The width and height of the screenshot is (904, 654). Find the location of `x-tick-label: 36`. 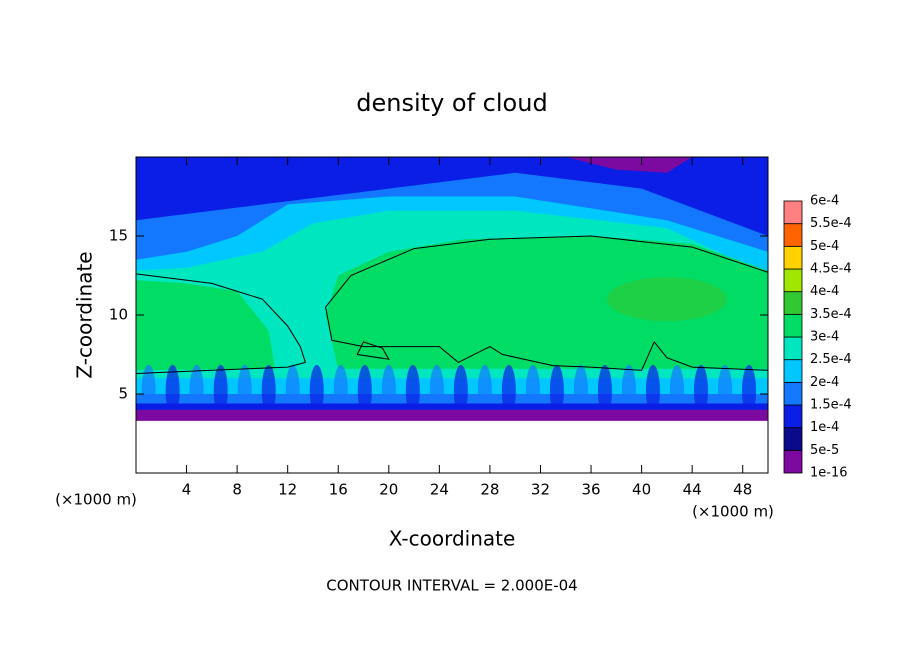

x-tick-label: 36 is located at coordinates (590, 490).